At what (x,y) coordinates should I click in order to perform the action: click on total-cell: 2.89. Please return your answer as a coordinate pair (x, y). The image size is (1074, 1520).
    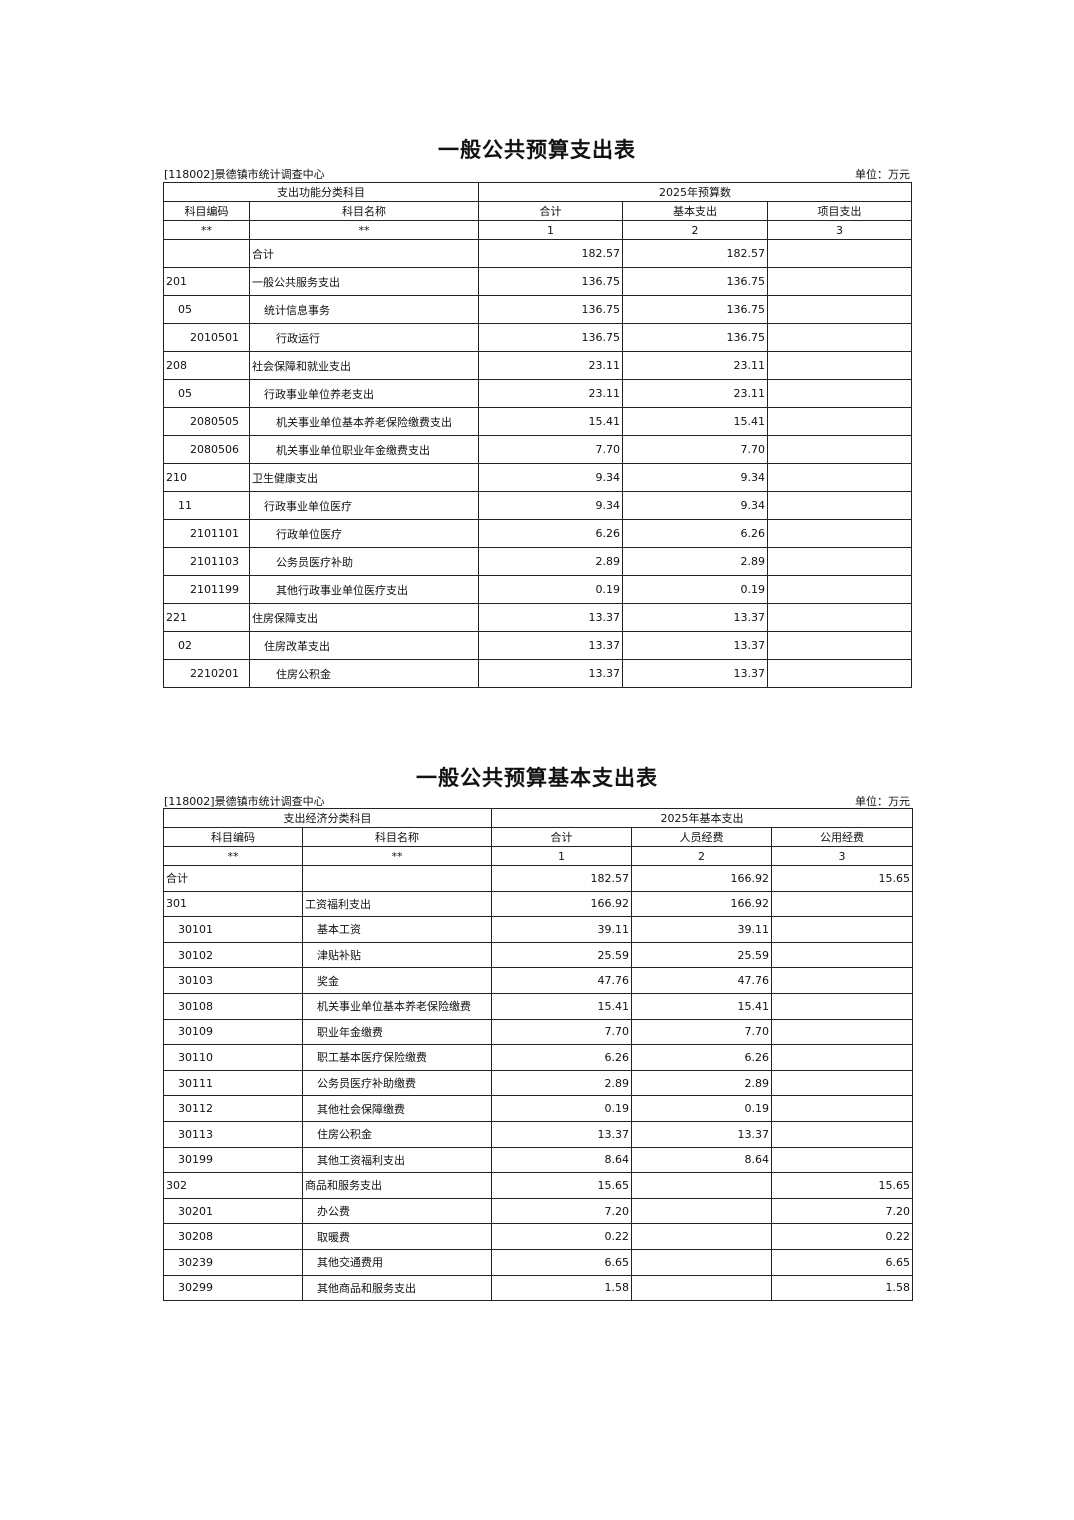
    Looking at the image, I should click on (550, 561).